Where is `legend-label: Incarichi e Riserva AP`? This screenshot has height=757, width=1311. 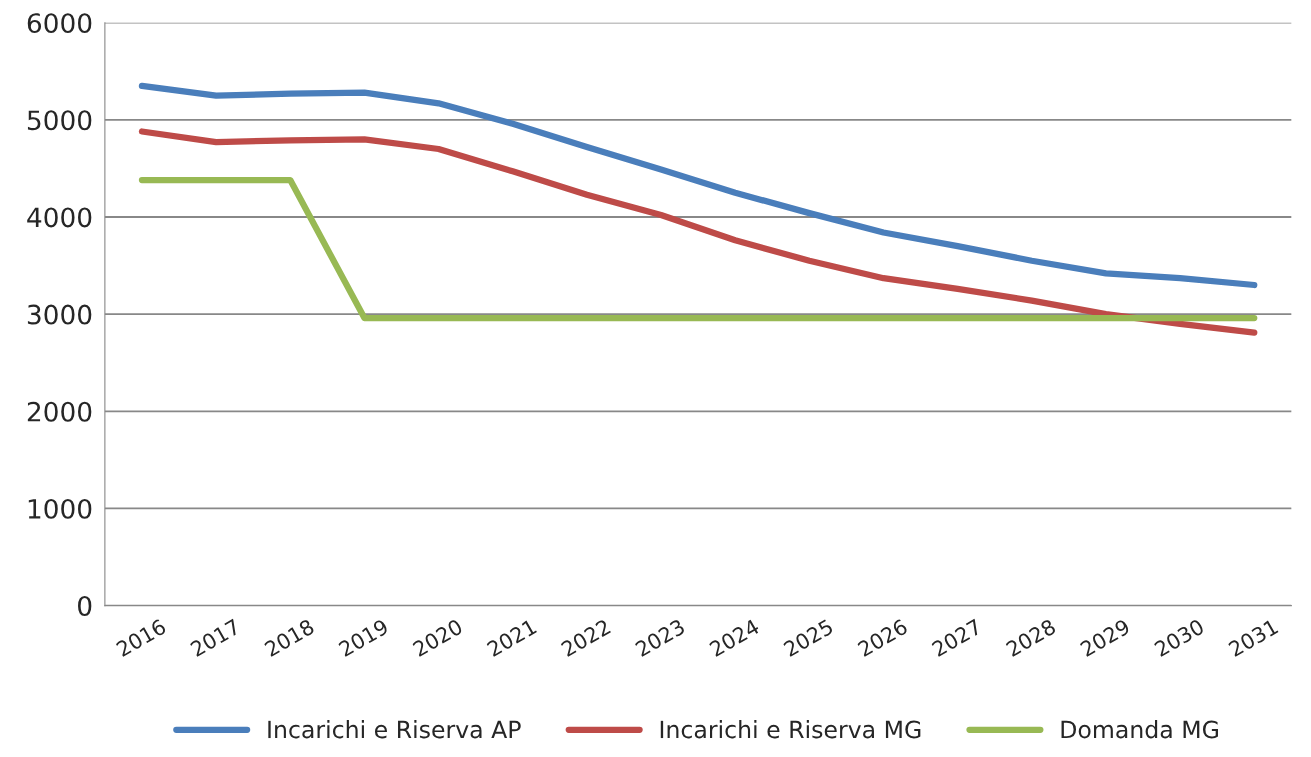 legend-label: Incarichi e Riserva AP is located at coordinates (394, 729).